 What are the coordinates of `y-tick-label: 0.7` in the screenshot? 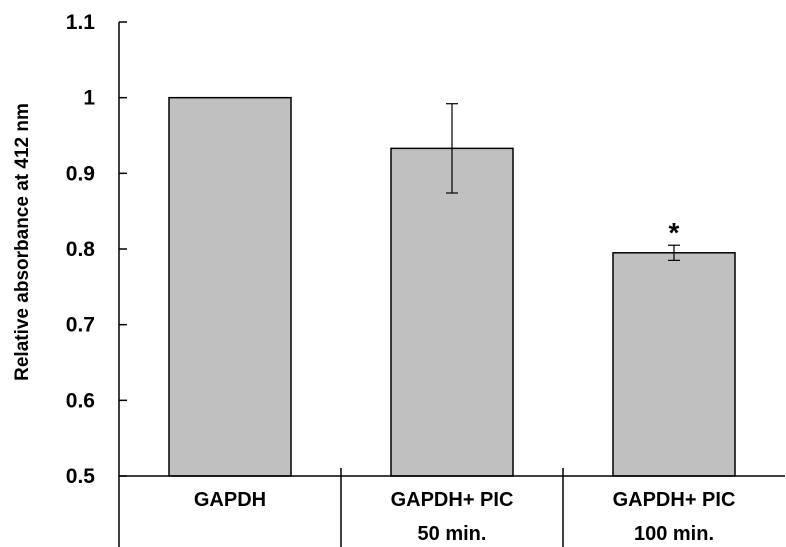 It's located at (80, 325).